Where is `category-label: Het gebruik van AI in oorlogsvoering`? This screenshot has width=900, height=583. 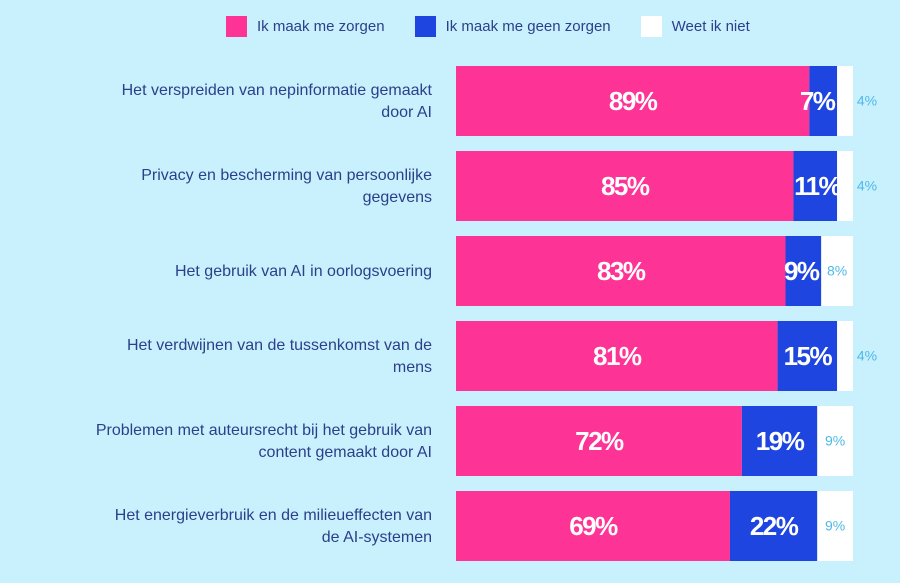 category-label: Het gebruik van AI in oorlogsvoering is located at coordinates (303, 271).